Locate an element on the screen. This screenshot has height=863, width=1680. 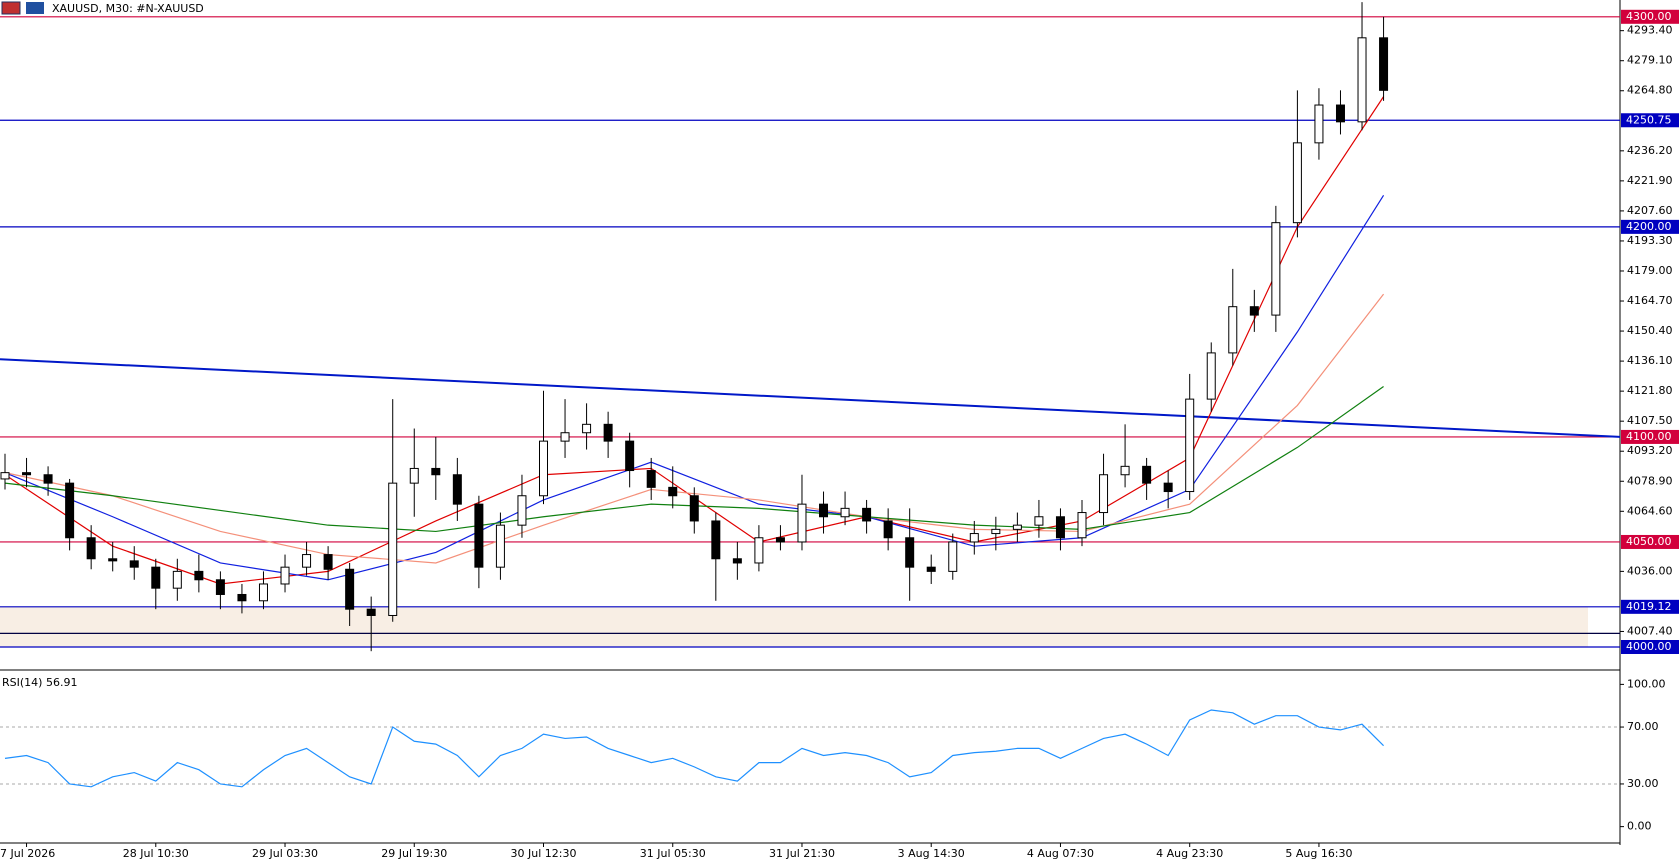
x-tick-label: 31 Jul 05:30 is located at coordinates (673, 853).